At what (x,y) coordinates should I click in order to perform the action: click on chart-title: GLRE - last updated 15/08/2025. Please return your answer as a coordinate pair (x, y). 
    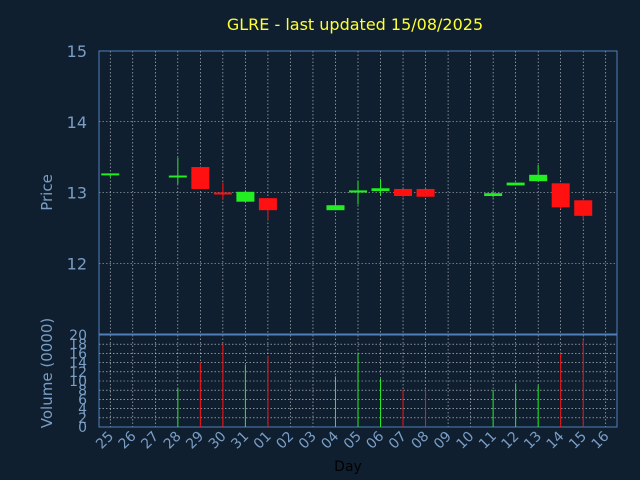
    Looking at the image, I should click on (355, 24).